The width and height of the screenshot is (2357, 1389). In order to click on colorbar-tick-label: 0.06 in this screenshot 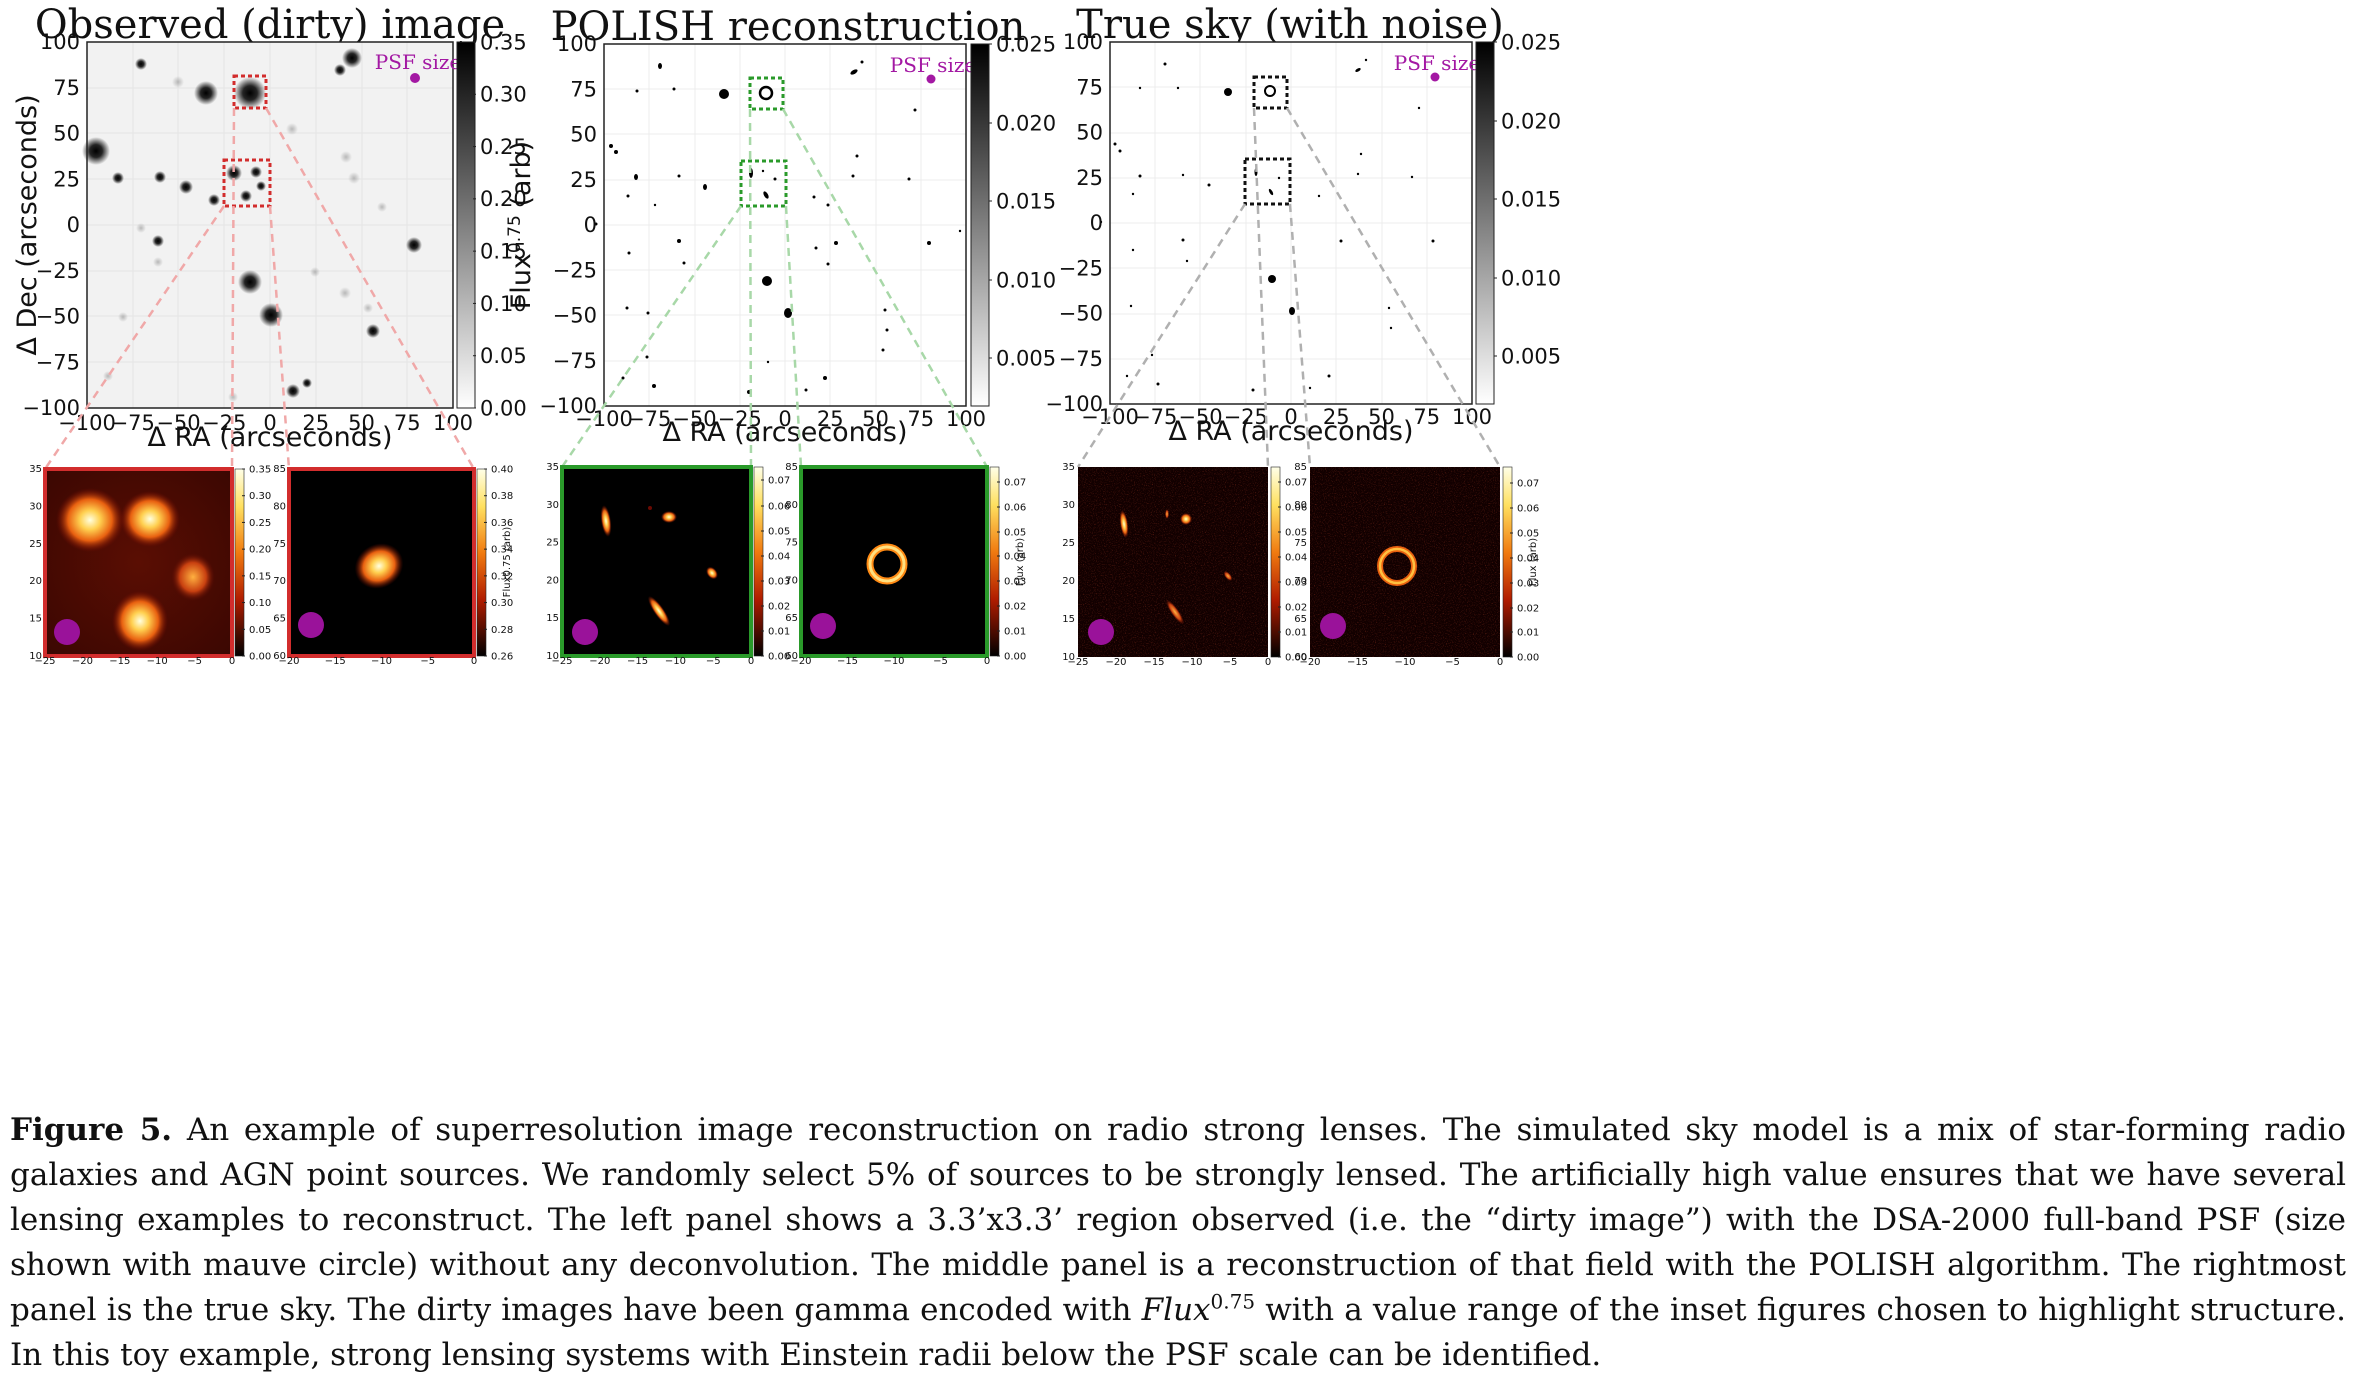, I will do `click(1528, 509)`.